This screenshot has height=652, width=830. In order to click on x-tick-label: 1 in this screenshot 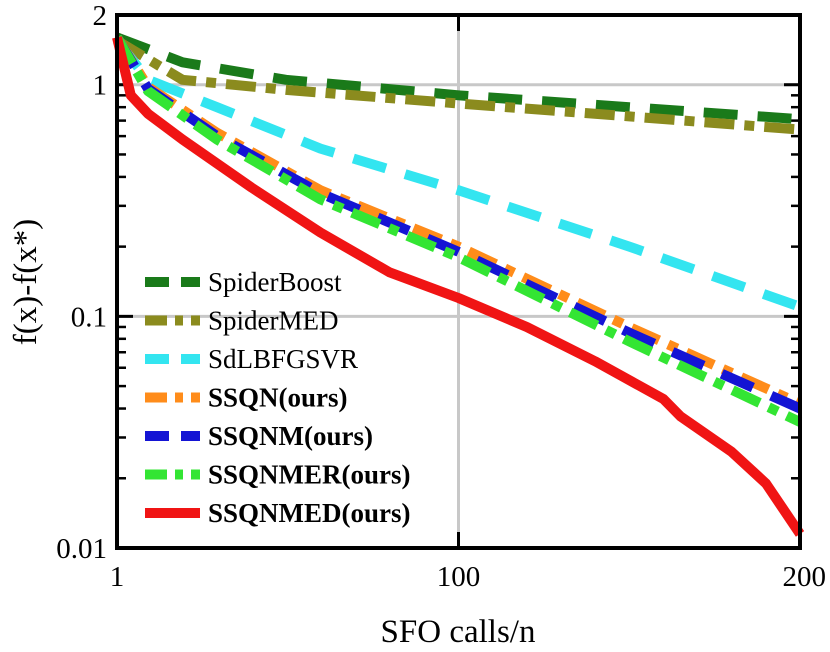, I will do `click(117, 577)`.